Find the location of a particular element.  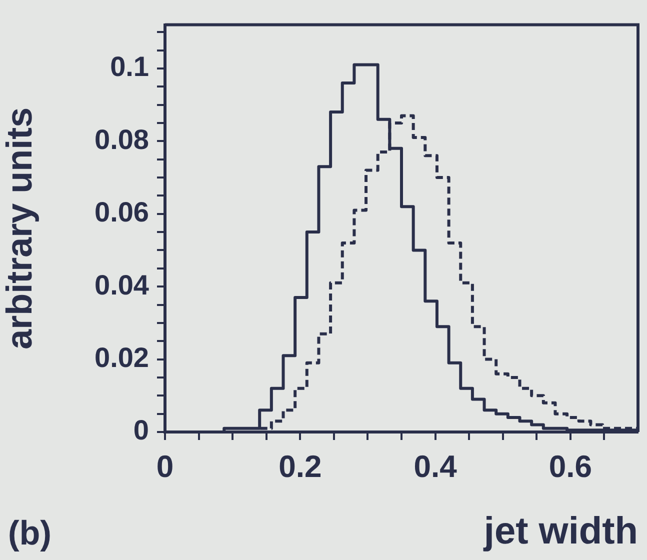

x-tick-label: 0.2 is located at coordinates (300, 466).